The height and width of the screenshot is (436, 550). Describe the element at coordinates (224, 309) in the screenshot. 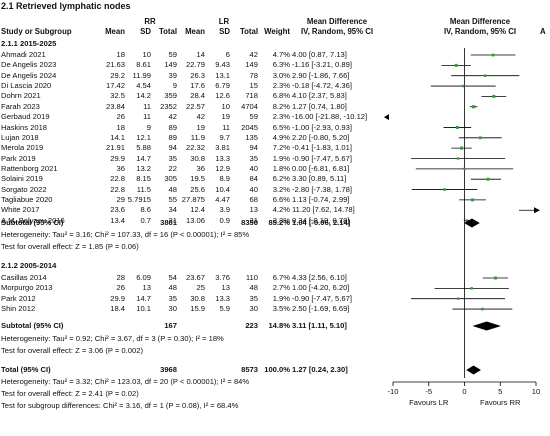

I see `lr-sd: 5.9` at that location.